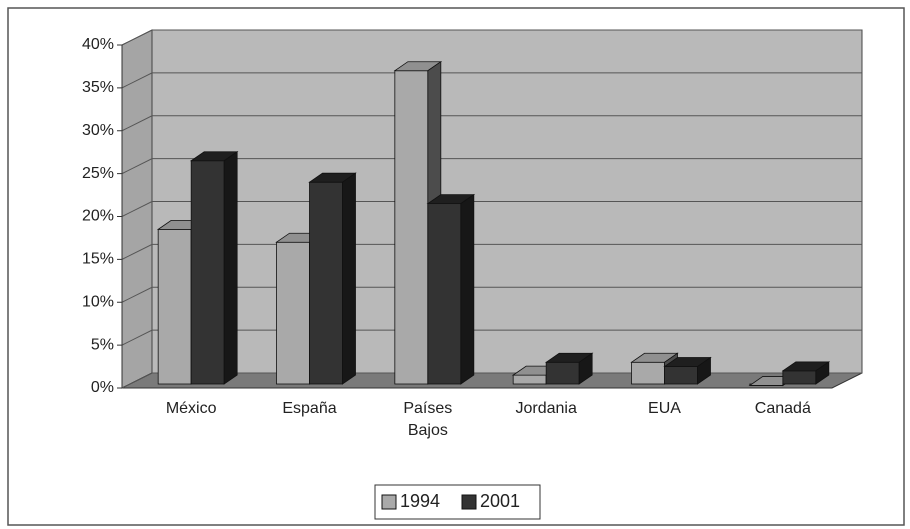 The height and width of the screenshot is (529, 910). Describe the element at coordinates (102, 344) in the screenshot. I see `y-tick-label: 5%` at that location.